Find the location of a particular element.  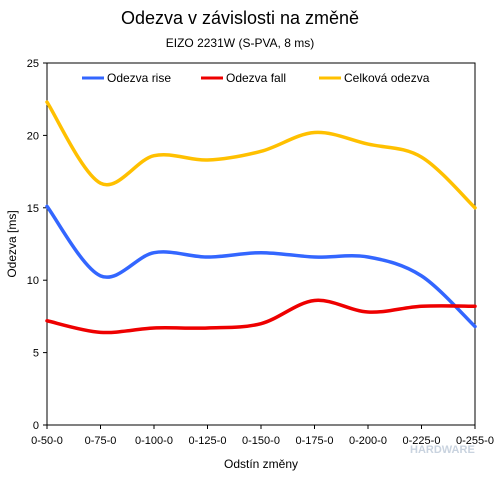

legend-label: Odezva rise is located at coordinates (139, 78).